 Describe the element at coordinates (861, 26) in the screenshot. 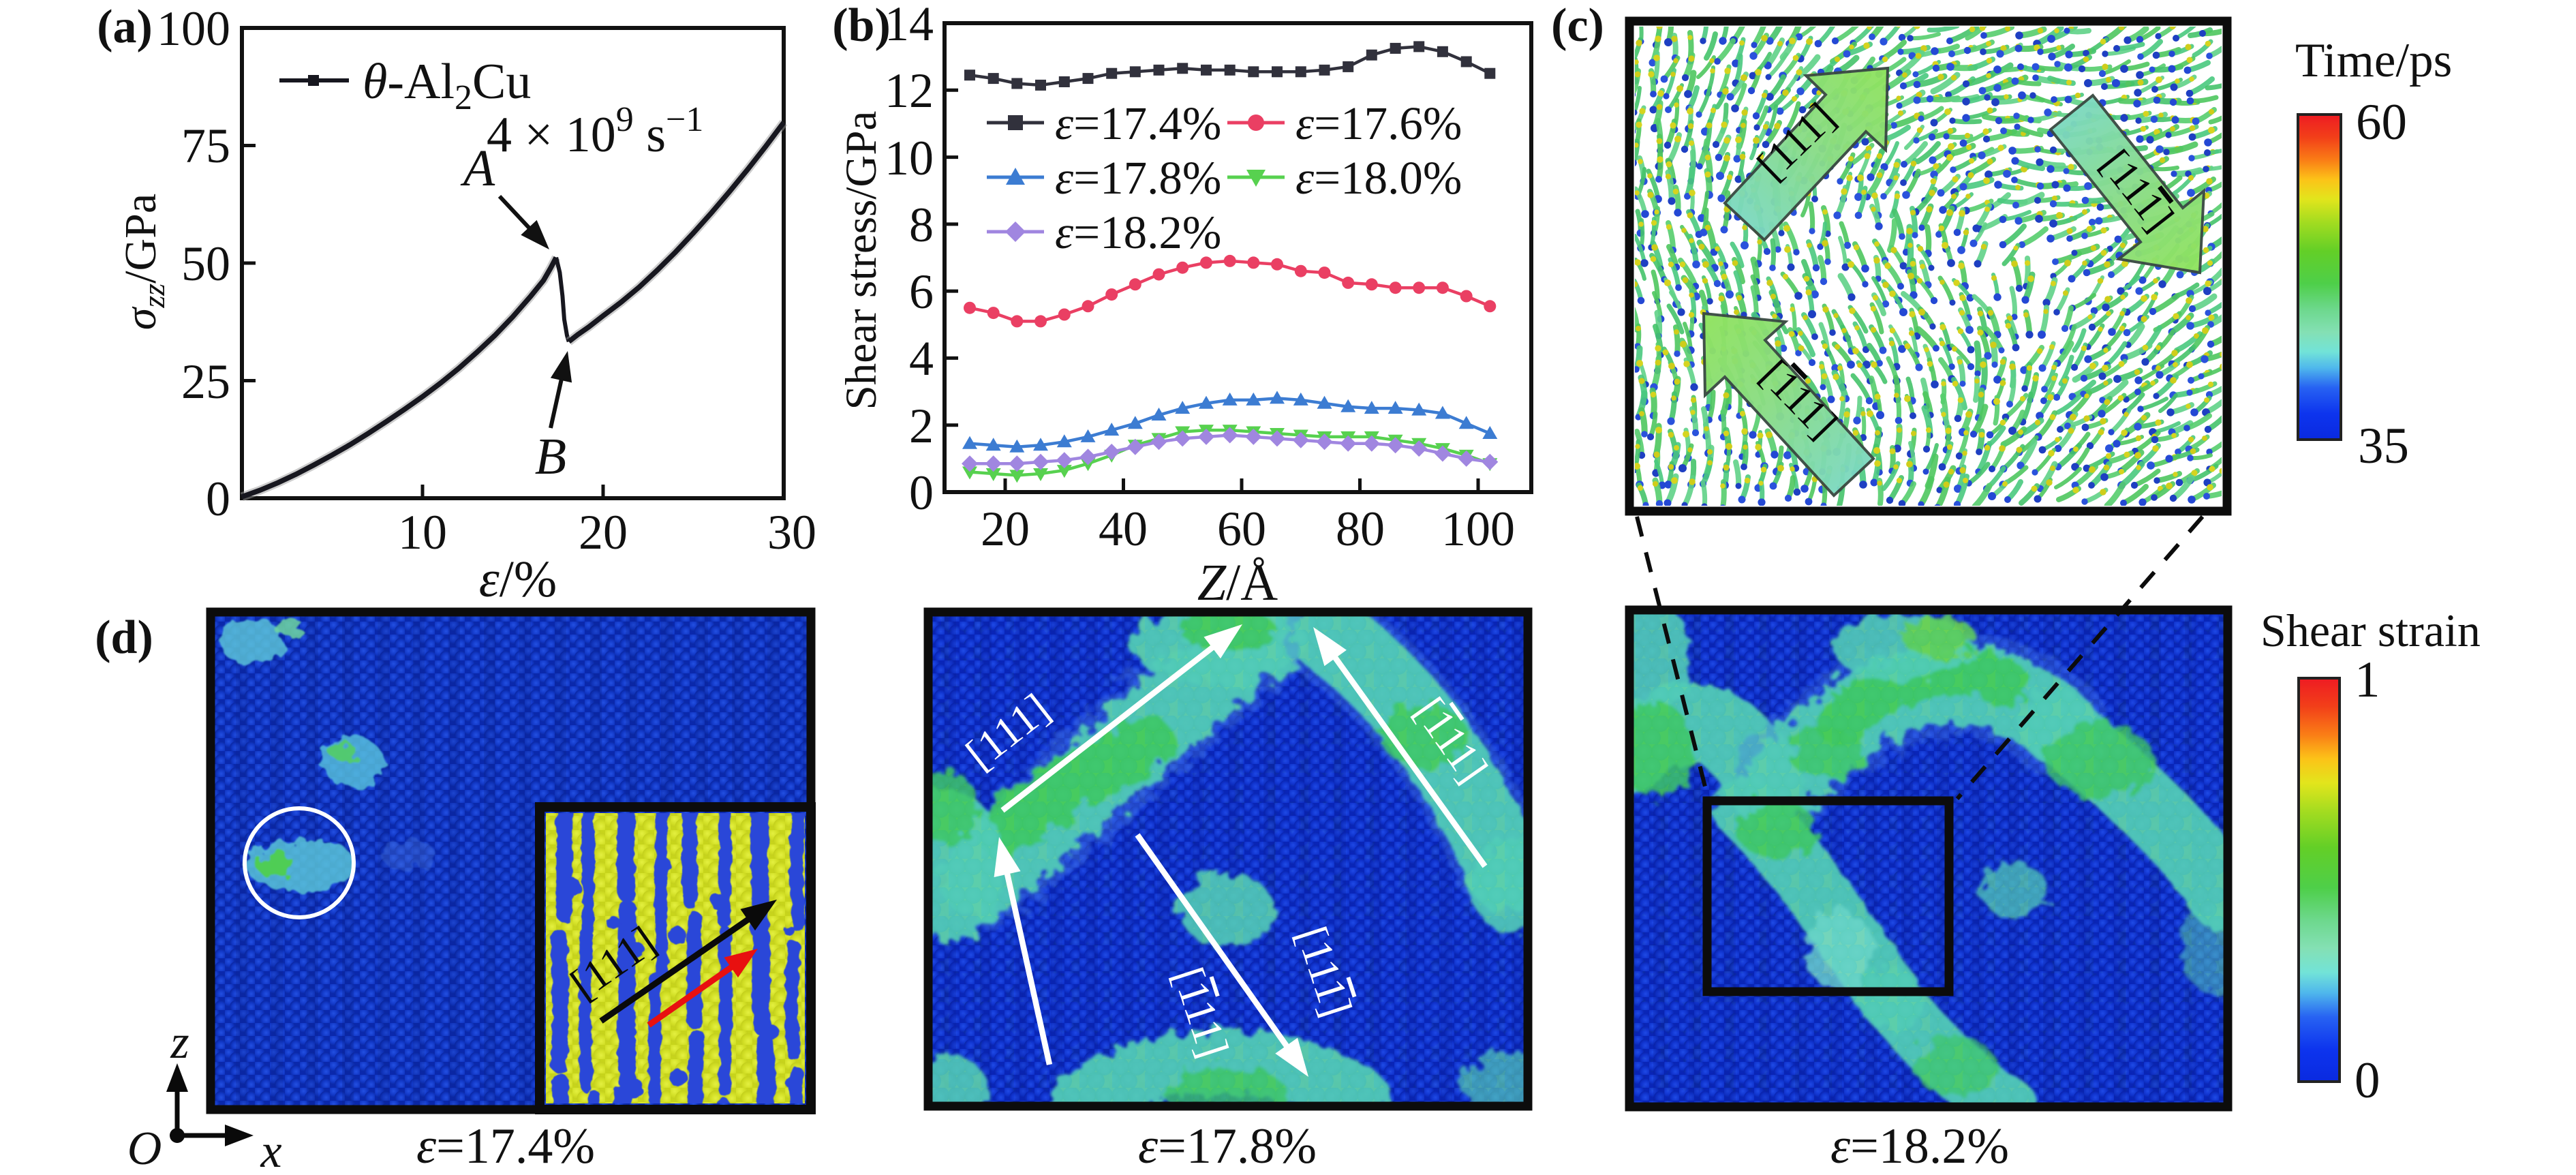

I see `svg-text: (b)` at that location.